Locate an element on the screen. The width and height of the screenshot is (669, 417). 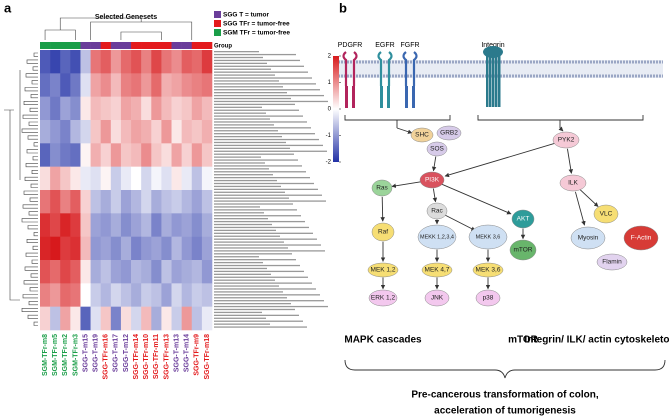
branch-label: mTOR is located at coordinates (523, 340).